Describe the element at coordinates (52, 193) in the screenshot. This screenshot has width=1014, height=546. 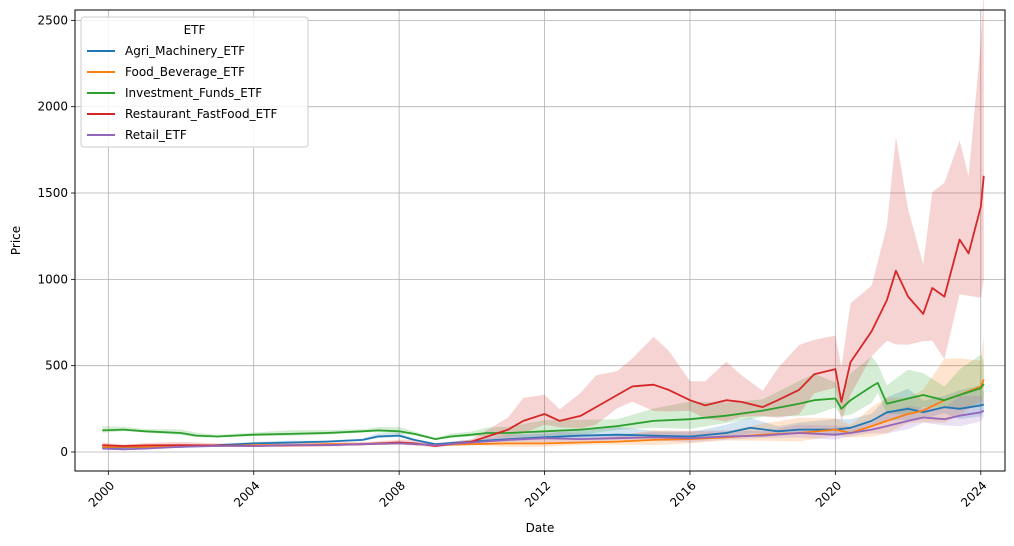
I see `y-tick-label: 1500` at that location.